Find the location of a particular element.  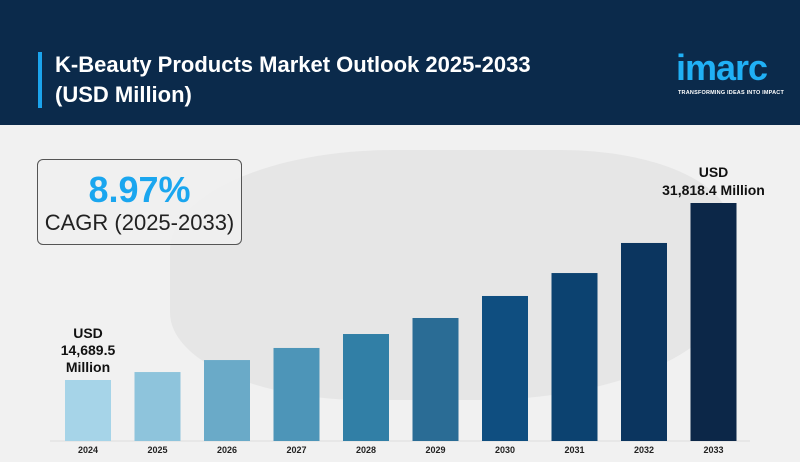

x-tick-label: 2029 is located at coordinates (435, 450).